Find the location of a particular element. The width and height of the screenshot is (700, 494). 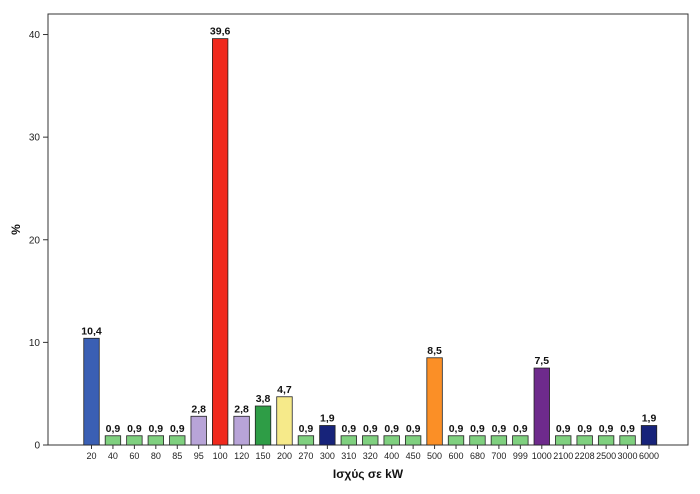

y-tick-label: 20 is located at coordinates (35, 240).